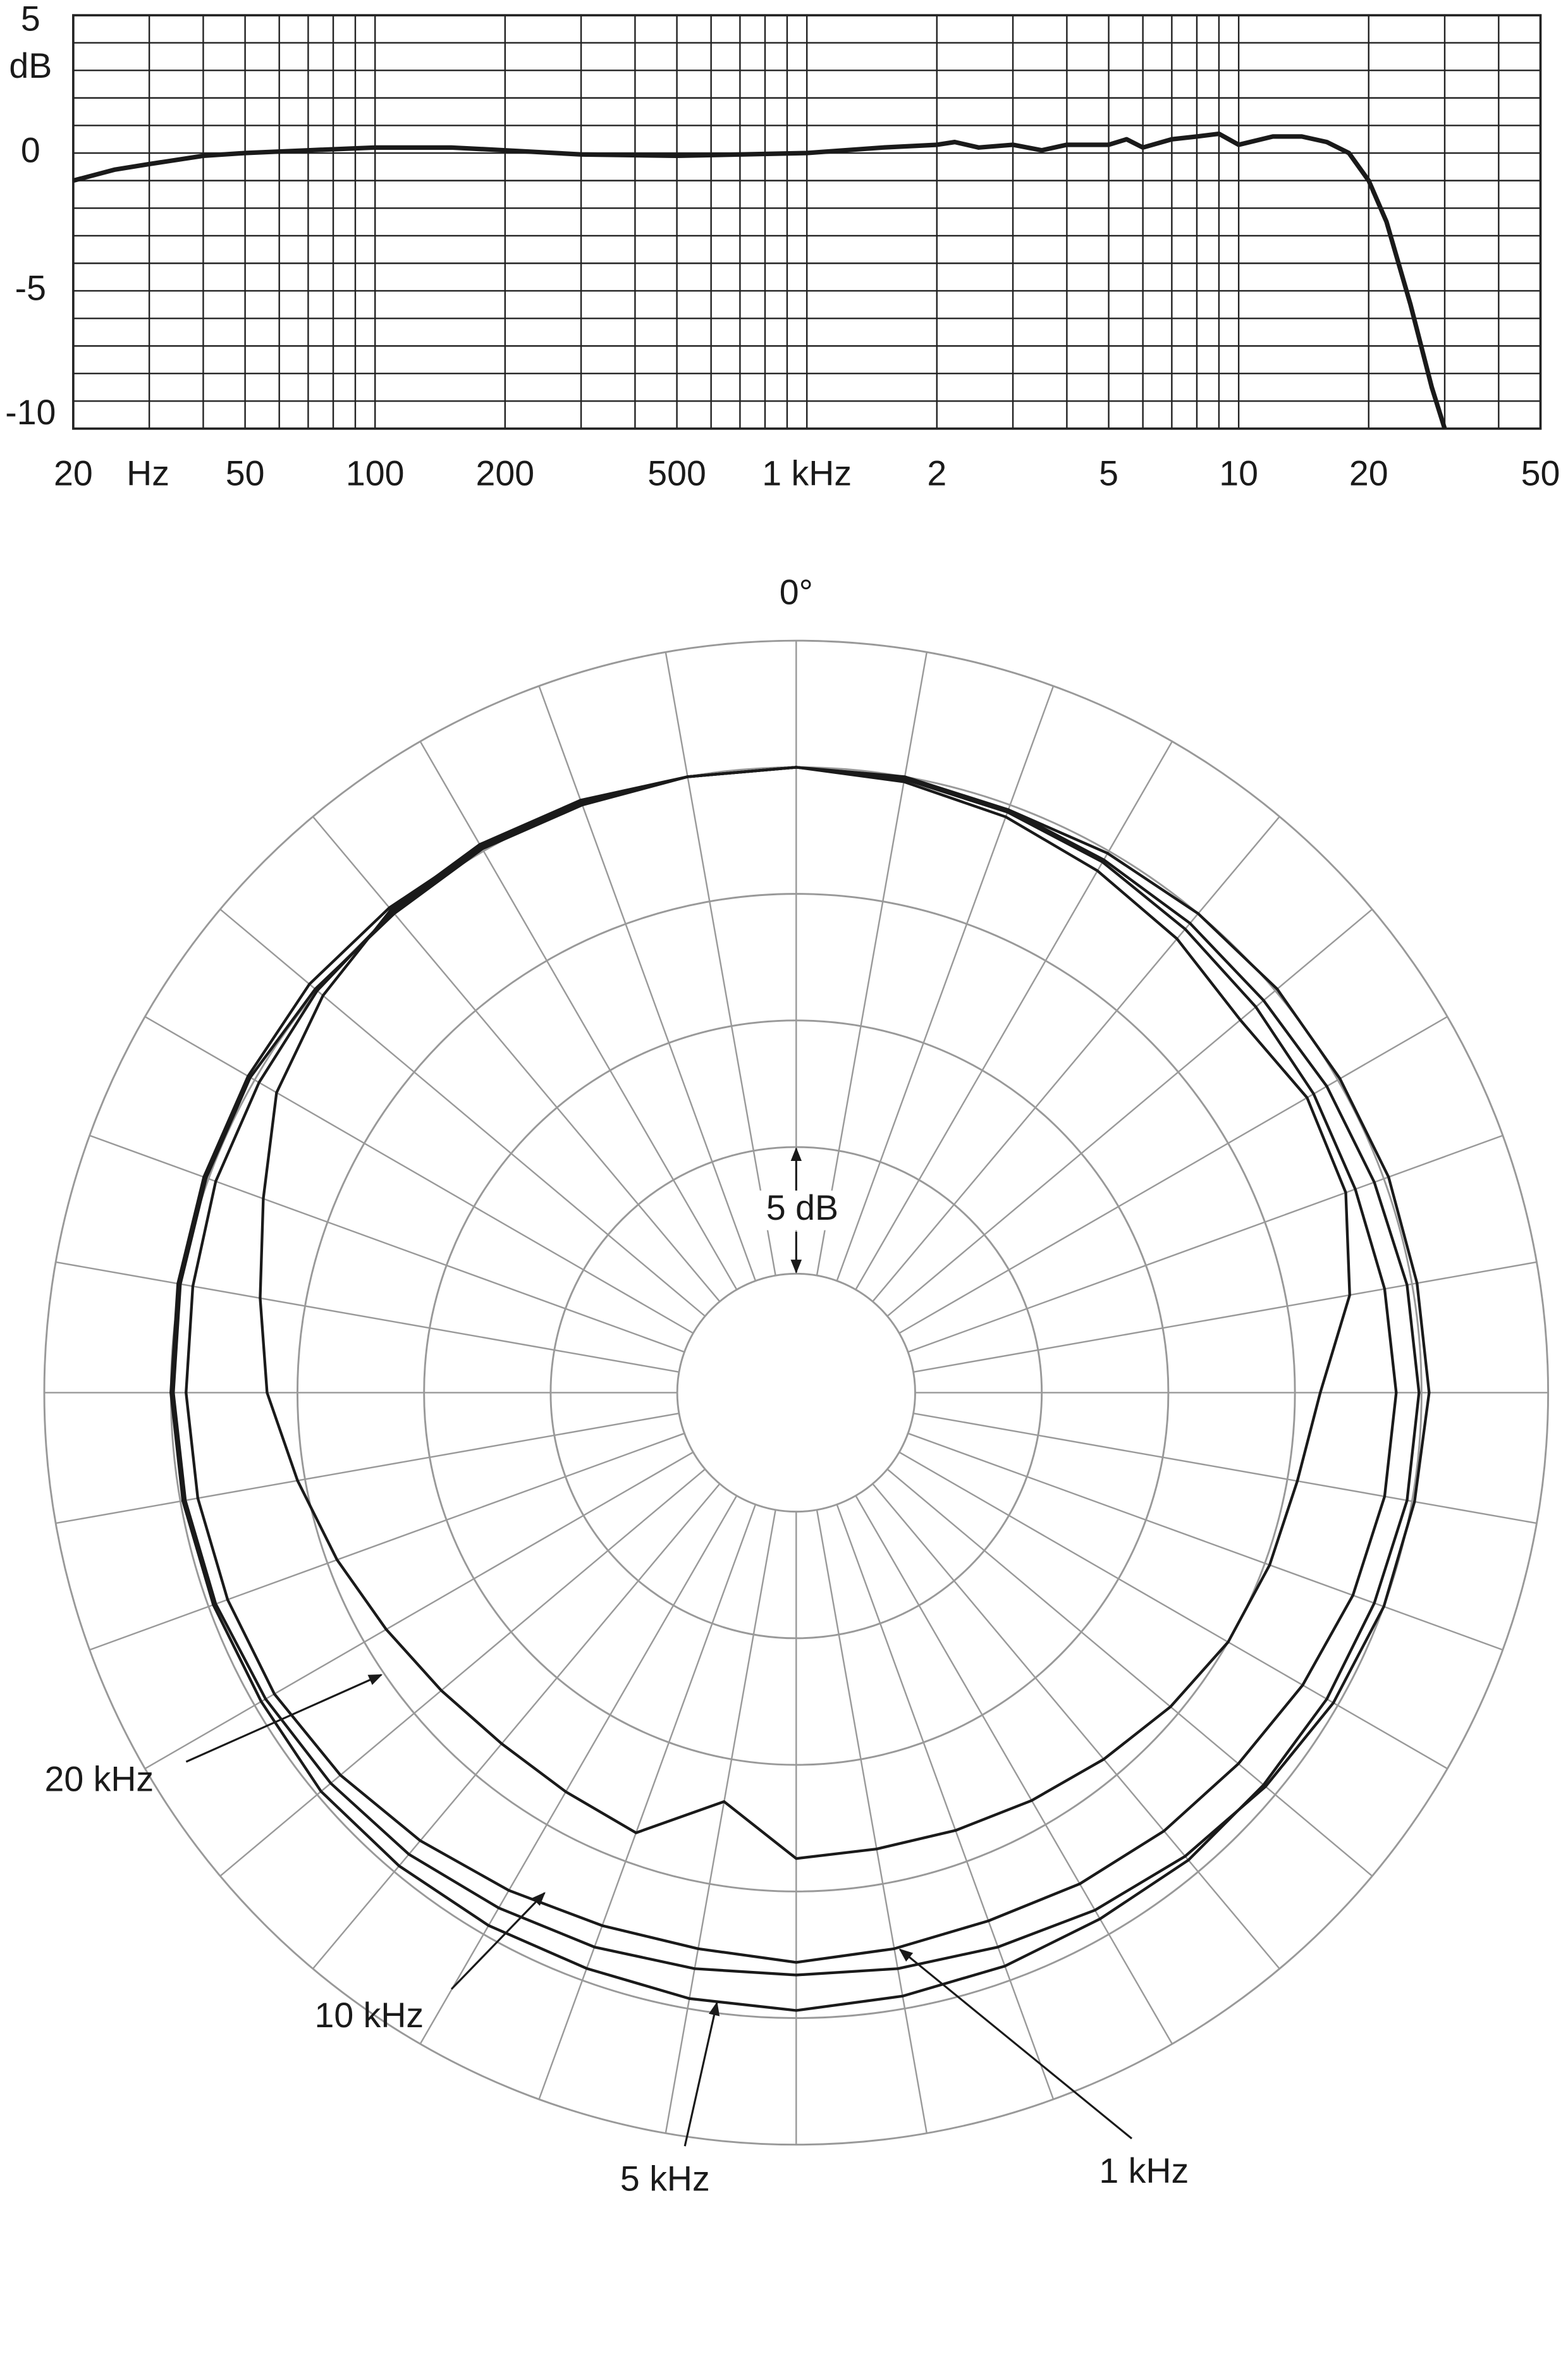  What do you see at coordinates (759, 280) in the screenshot?
I see `response-line` at bounding box center [759, 280].